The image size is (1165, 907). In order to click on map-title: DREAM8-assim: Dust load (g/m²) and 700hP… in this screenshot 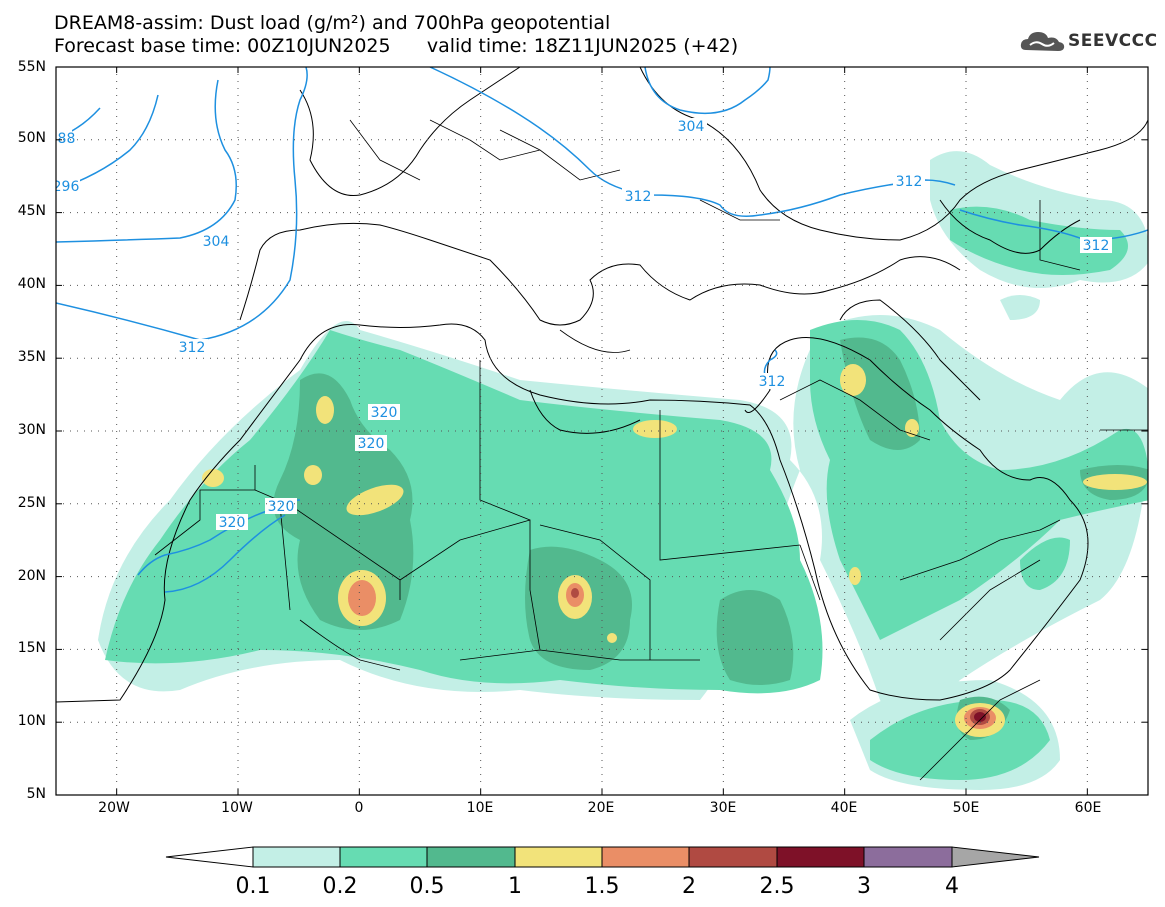, I will do `click(332, 23)`.